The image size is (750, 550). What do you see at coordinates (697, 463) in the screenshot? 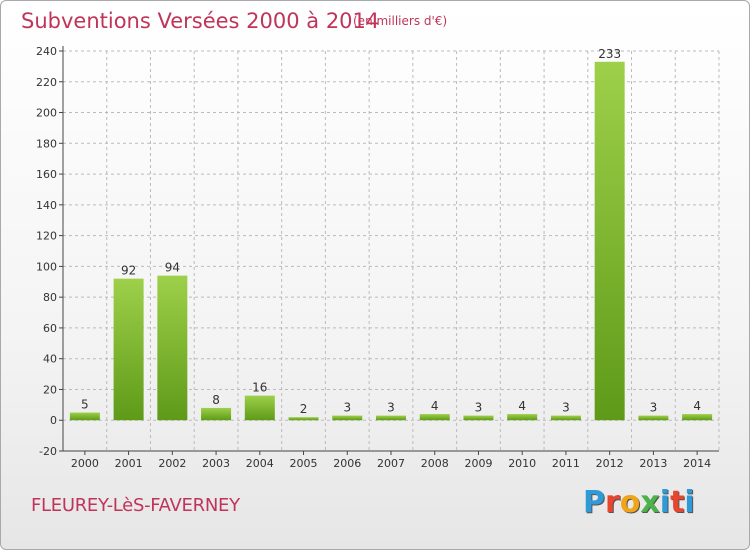
I see `x-tick-label: 2014` at bounding box center [697, 463].